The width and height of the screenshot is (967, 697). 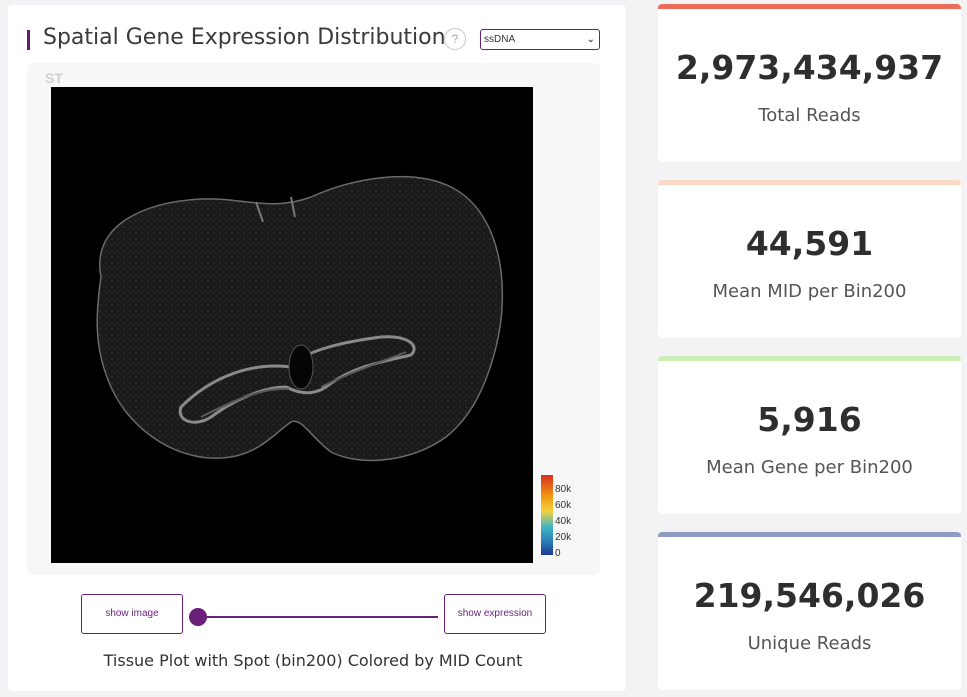 What do you see at coordinates (563, 521) in the screenshot?
I see `colorbar-tick: 40k` at bounding box center [563, 521].